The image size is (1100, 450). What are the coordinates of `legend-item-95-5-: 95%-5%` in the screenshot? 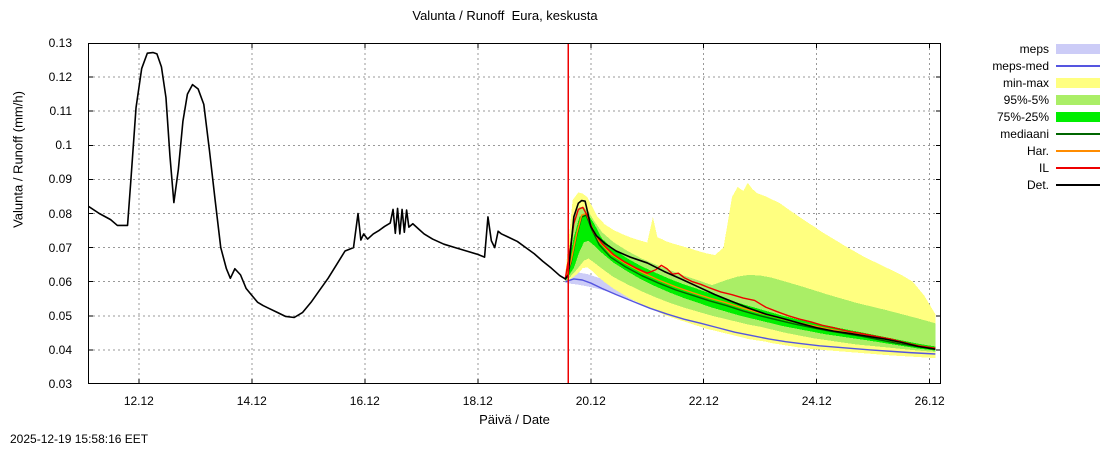 It's located at (1030, 99).